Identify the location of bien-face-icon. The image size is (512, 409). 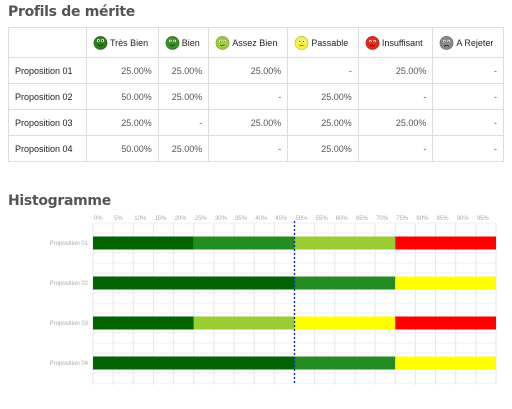
(172, 43).